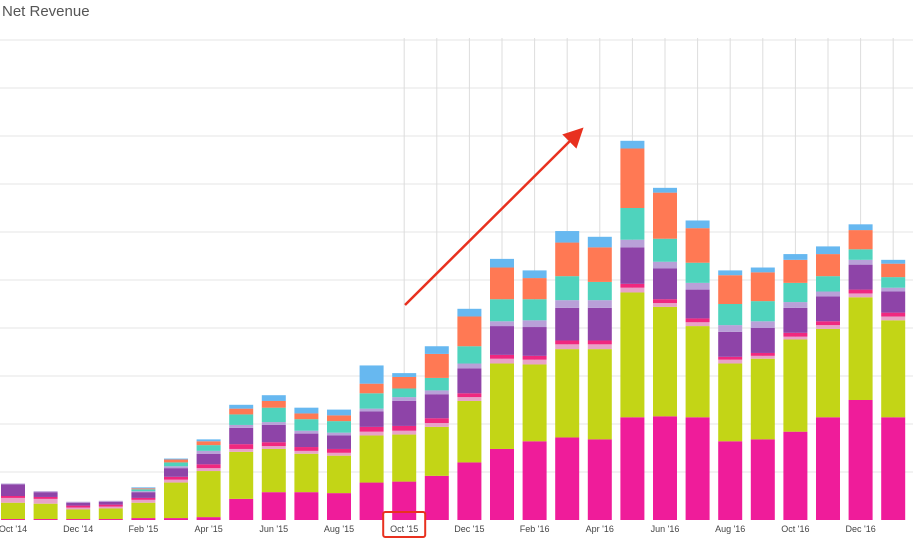 The width and height of the screenshot is (913, 542). What do you see at coordinates (795, 529) in the screenshot?
I see `x-tick-label: Oct '16` at bounding box center [795, 529].